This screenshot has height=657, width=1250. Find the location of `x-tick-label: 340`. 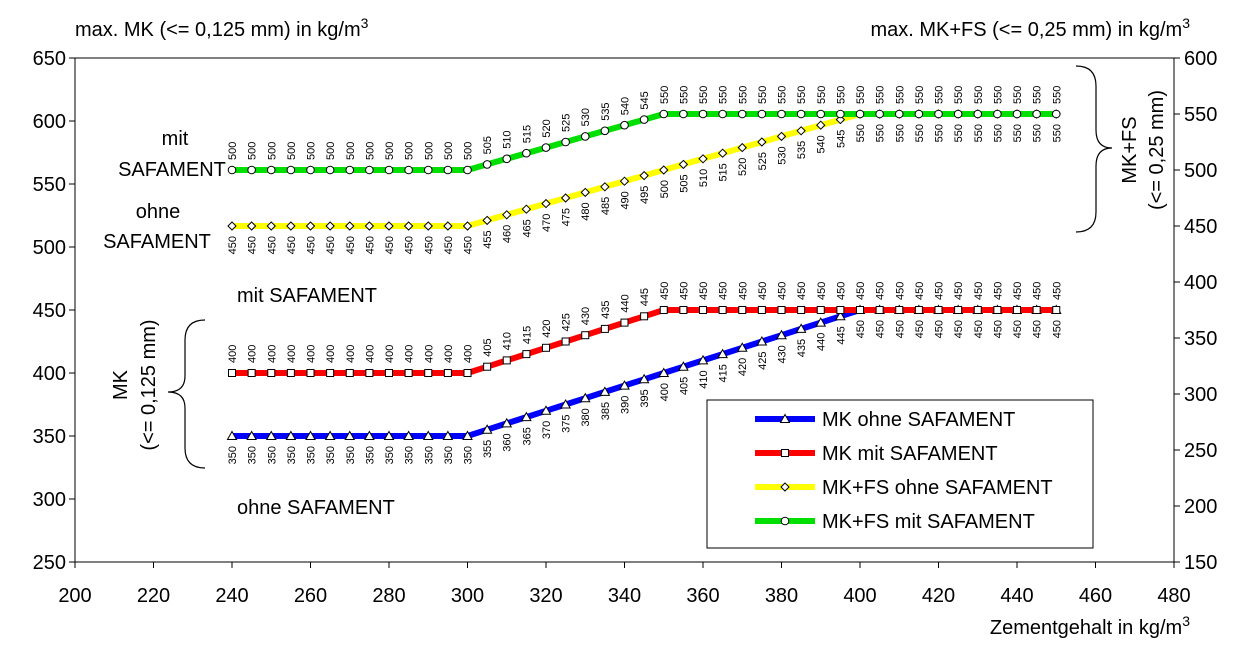

x-tick-label: 340 is located at coordinates (624, 596).